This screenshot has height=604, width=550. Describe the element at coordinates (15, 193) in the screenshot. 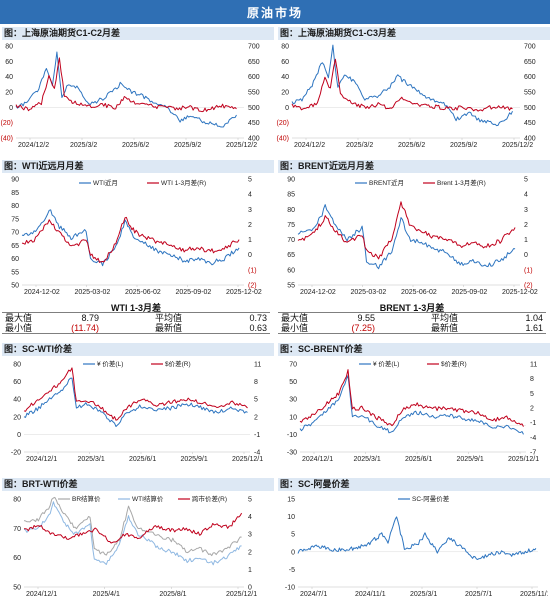

I see `y-left-tick-label: 85` at that location.